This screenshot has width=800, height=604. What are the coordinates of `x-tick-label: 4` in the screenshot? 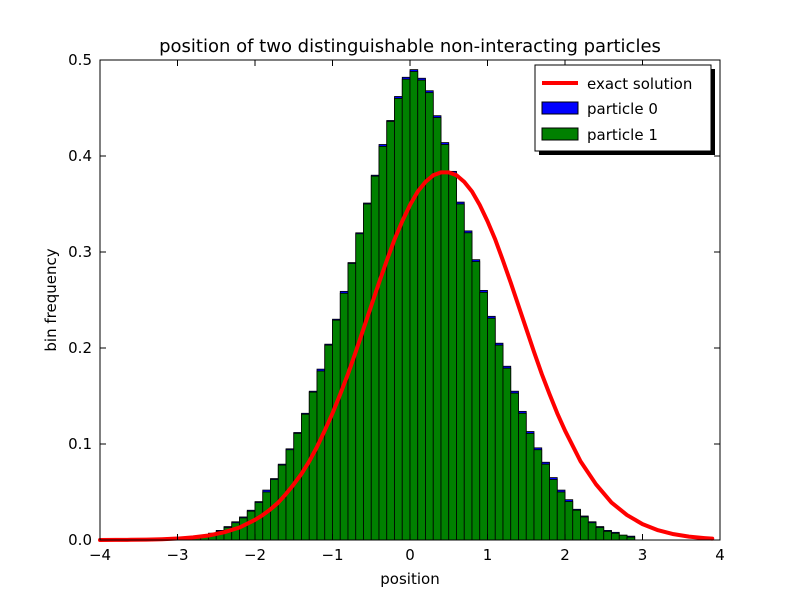 It's located at (720, 555).